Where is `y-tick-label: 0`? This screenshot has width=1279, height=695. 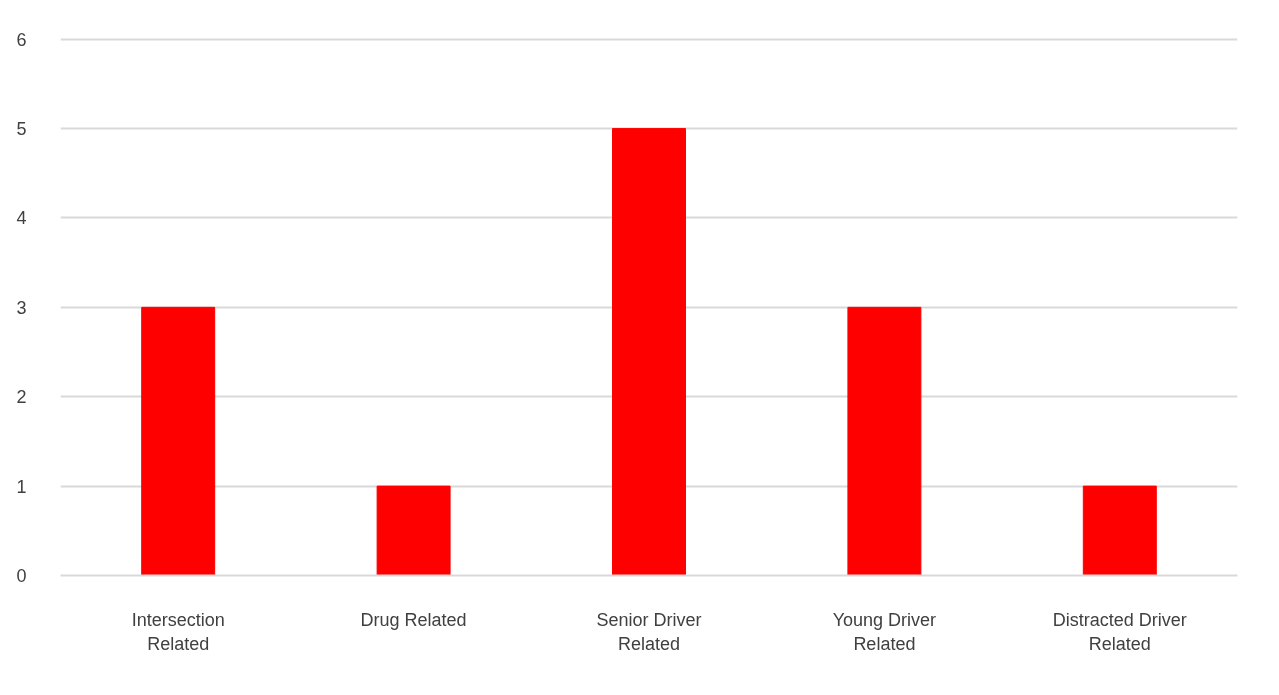
y-tick-label: 0 is located at coordinates (21, 576).